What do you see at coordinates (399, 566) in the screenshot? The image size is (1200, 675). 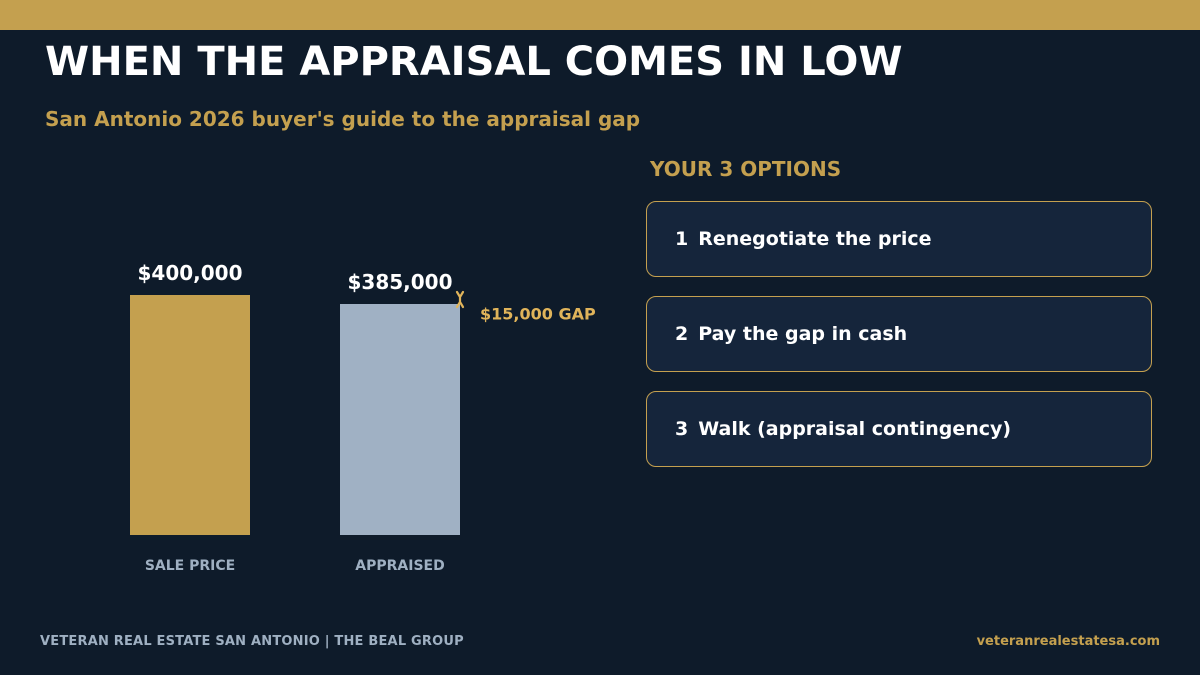 I see `category-label-appraised: APPRAISED` at bounding box center [399, 566].